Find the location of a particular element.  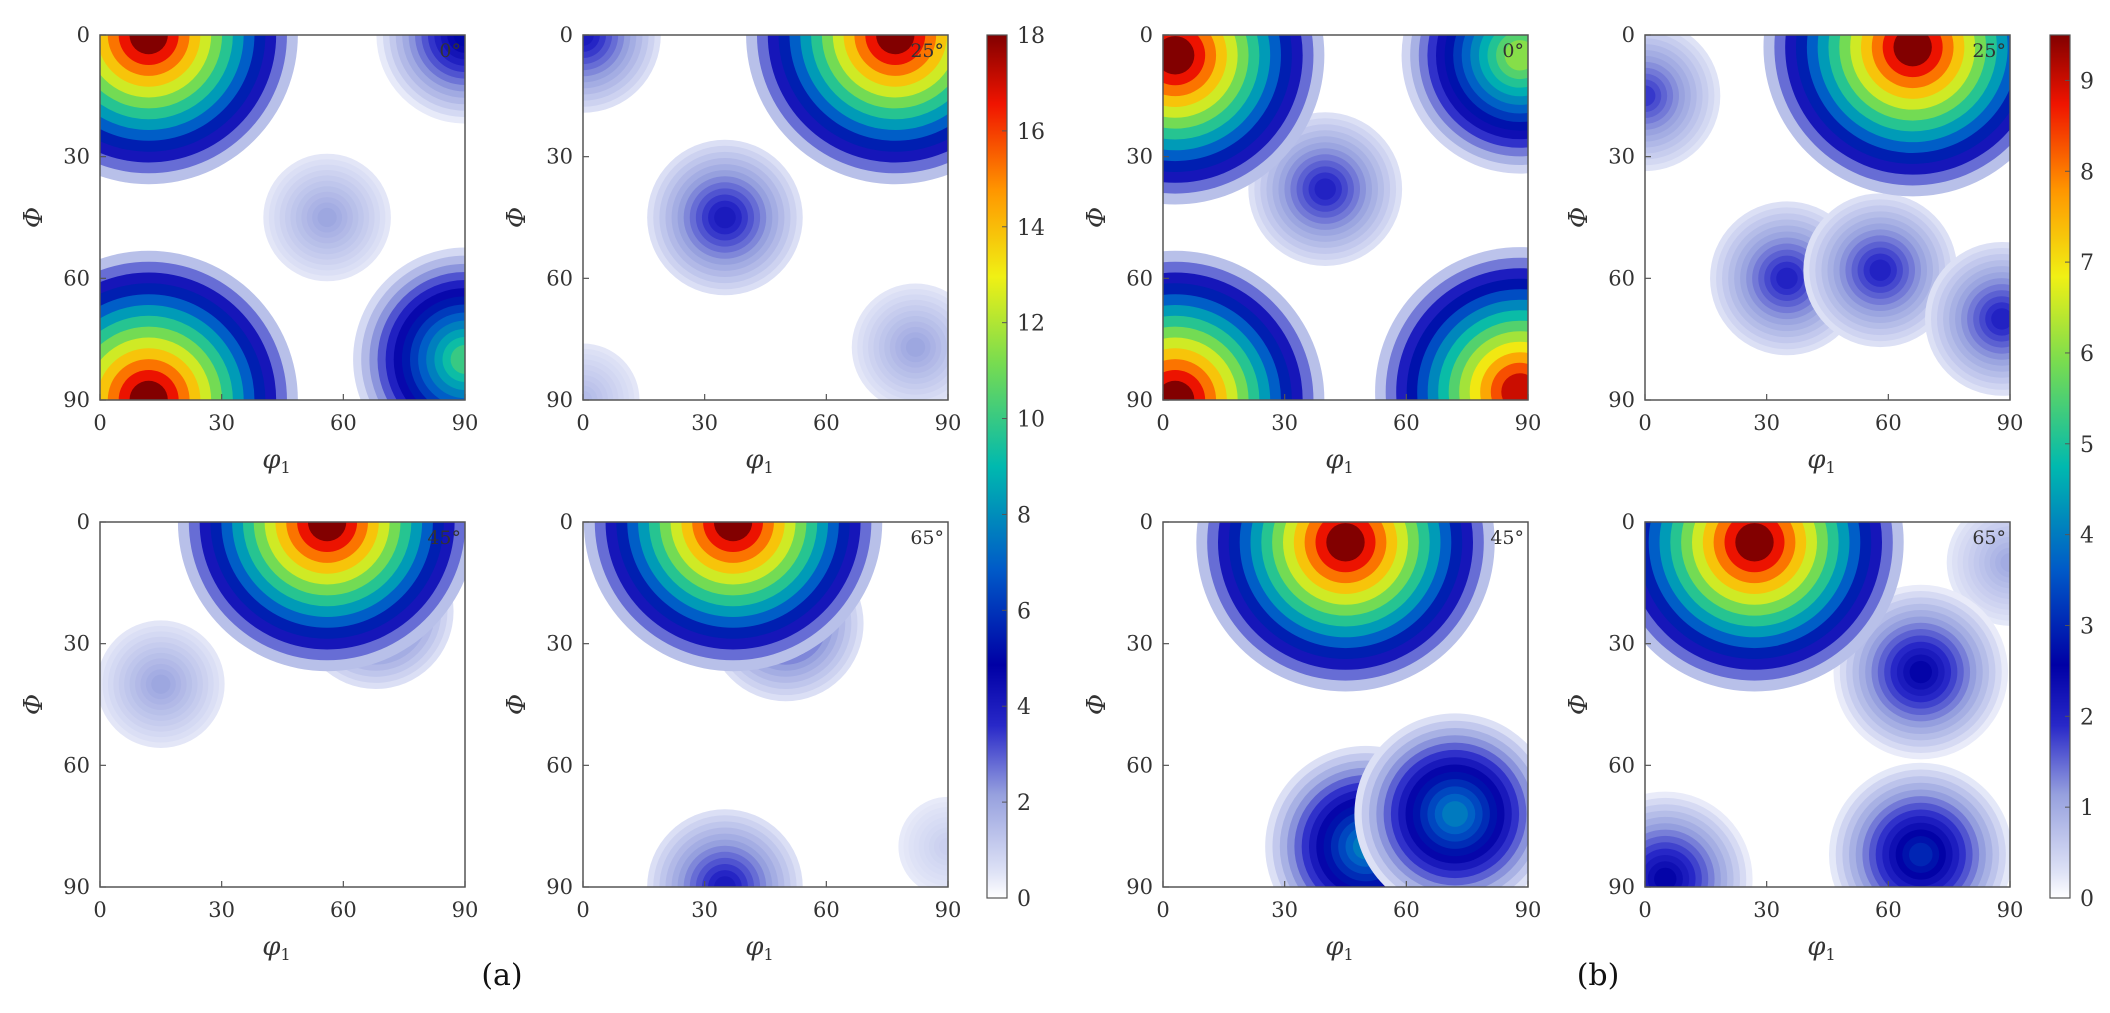

colorbar-tick-label: 8 is located at coordinates (1024, 515).